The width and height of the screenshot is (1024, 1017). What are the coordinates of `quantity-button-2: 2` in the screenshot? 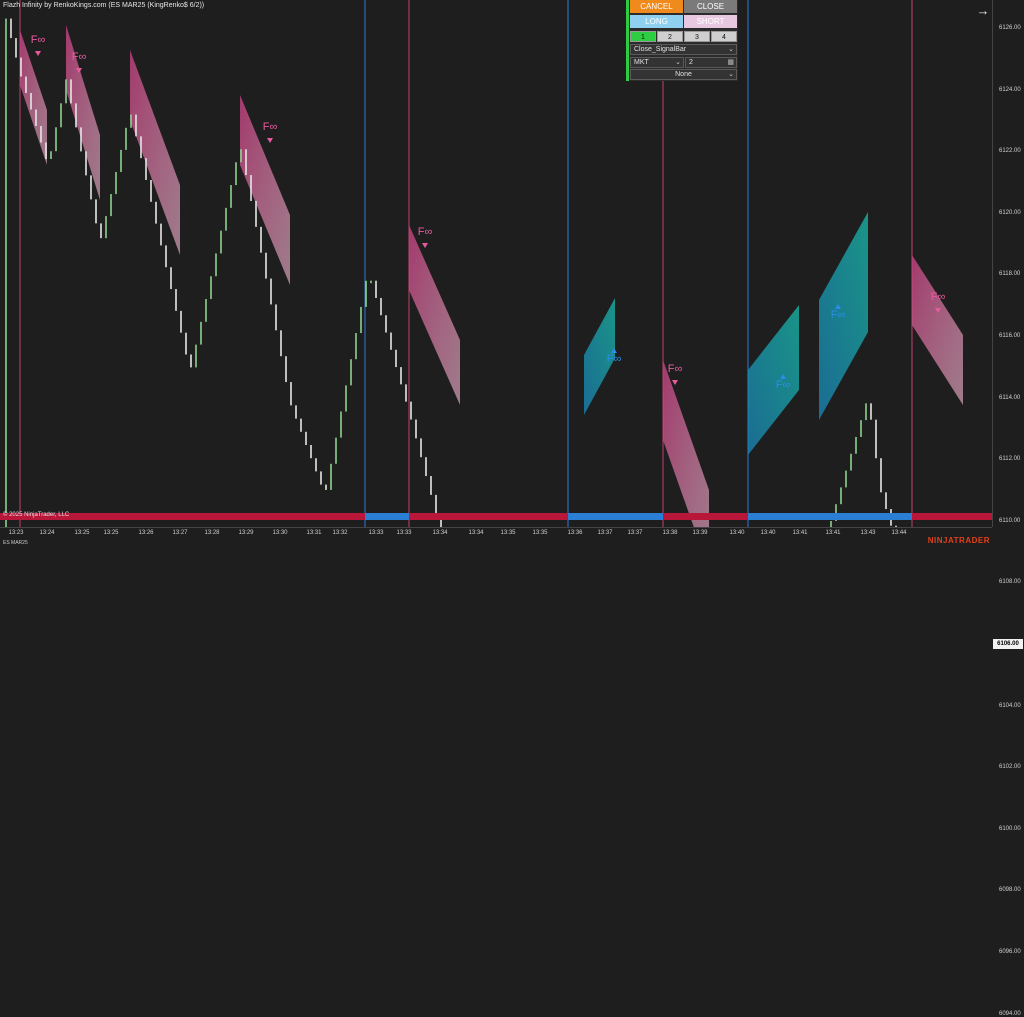 It's located at (670, 36).